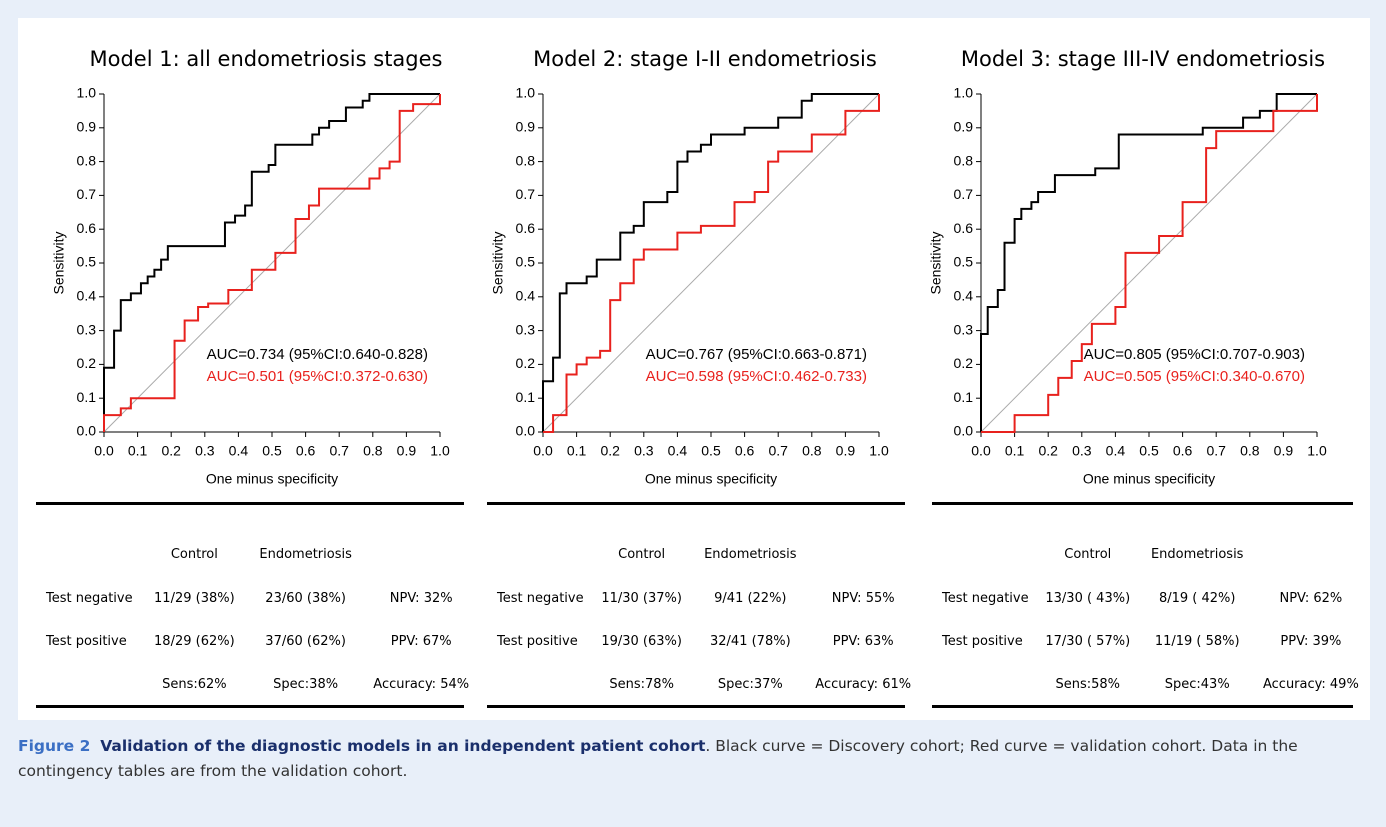 This screenshot has width=1386, height=827. What do you see at coordinates (306, 684) in the screenshot?
I see `table-footer: Spec:38%` at bounding box center [306, 684].